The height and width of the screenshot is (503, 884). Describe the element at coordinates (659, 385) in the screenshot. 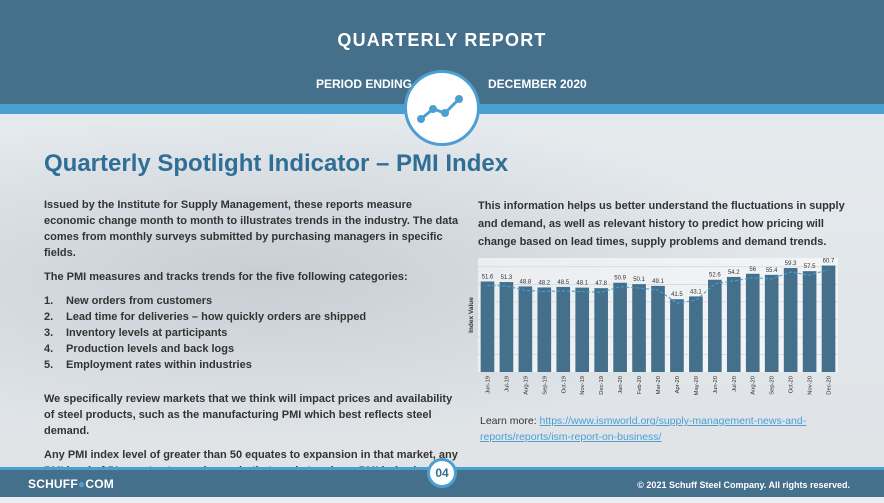

I see `chart-tick-label: Mar-20` at that location.